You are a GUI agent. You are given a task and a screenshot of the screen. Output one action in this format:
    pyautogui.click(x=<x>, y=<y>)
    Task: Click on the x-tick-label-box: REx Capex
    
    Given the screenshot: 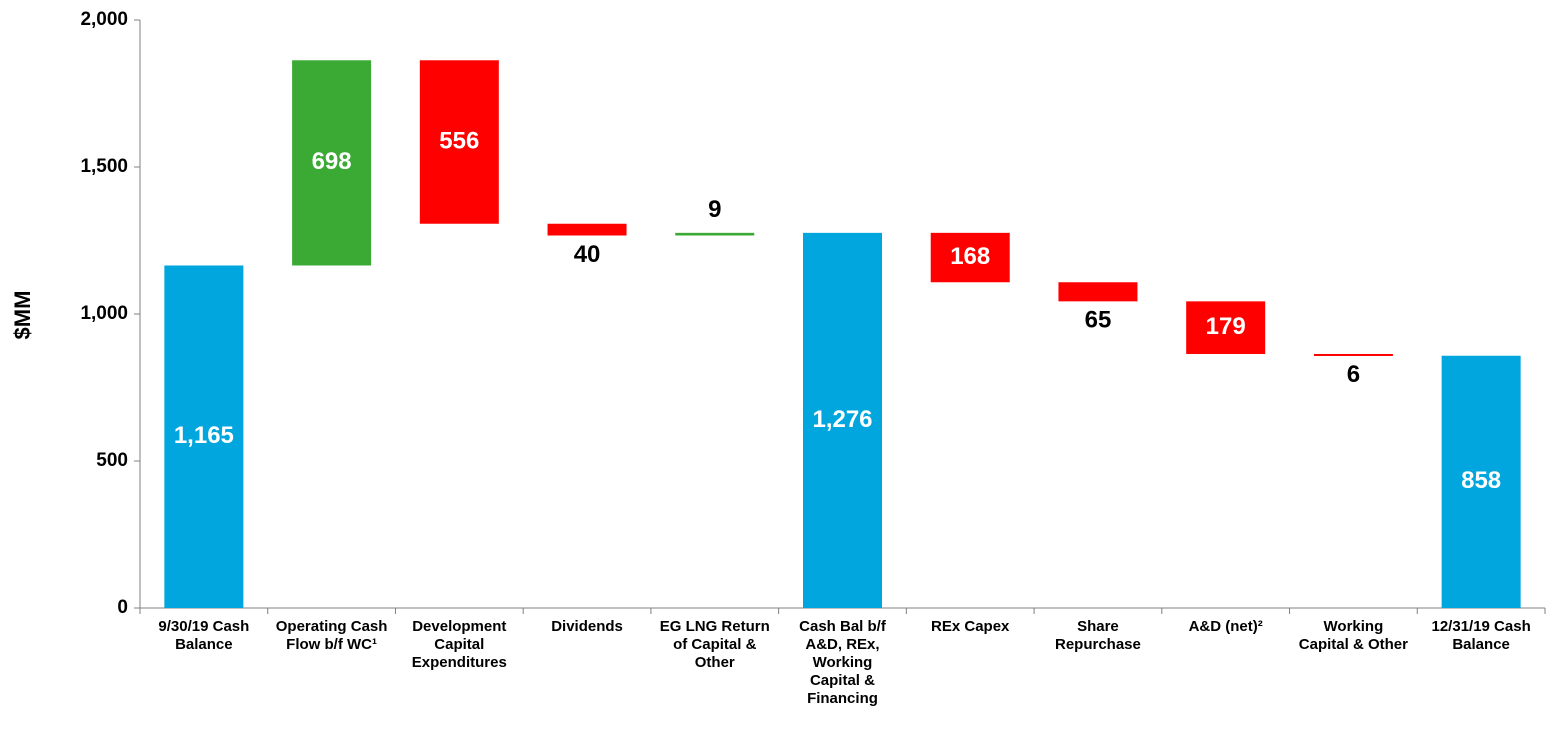 What is the action you would take?
    pyautogui.click(x=970, y=626)
    